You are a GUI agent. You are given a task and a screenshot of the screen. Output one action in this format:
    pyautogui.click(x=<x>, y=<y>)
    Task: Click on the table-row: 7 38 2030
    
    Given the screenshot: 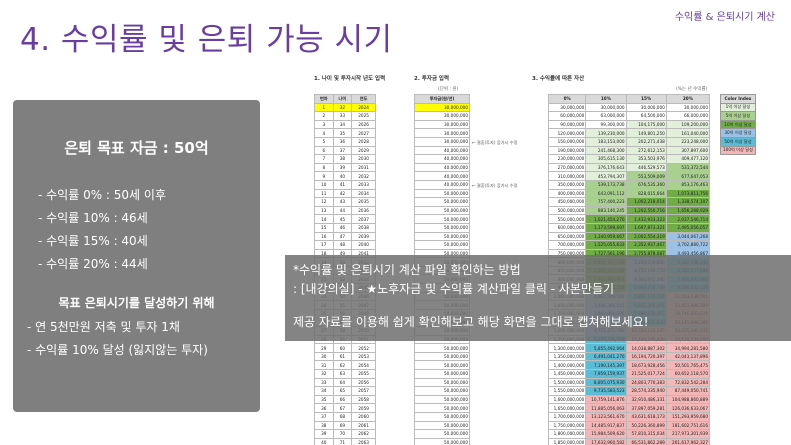 What is the action you would take?
    pyautogui.click(x=345, y=159)
    